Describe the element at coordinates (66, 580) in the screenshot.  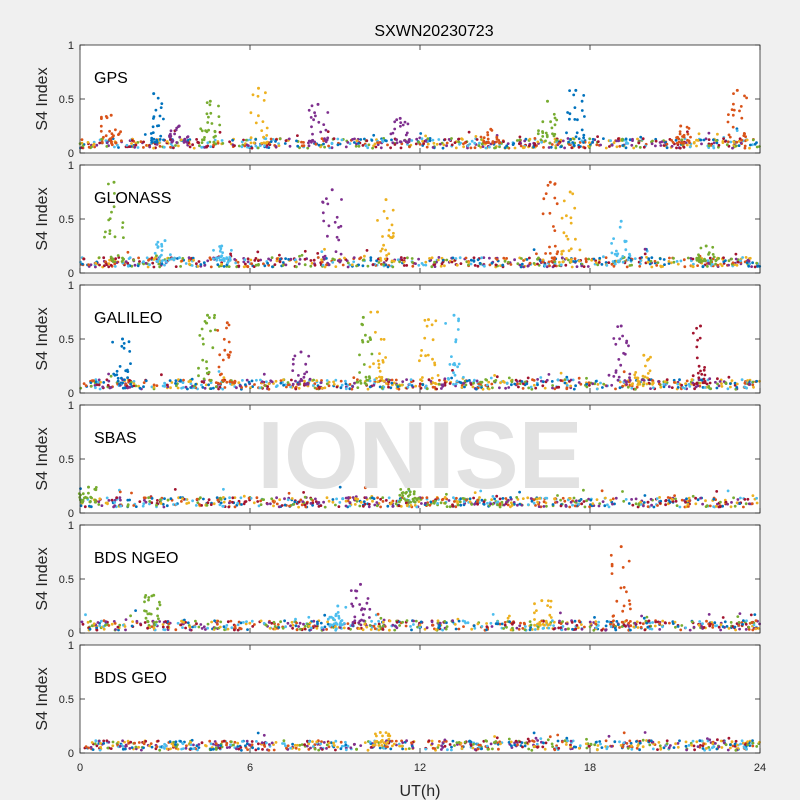
I see `y-tick-label: 0.5` at that location.